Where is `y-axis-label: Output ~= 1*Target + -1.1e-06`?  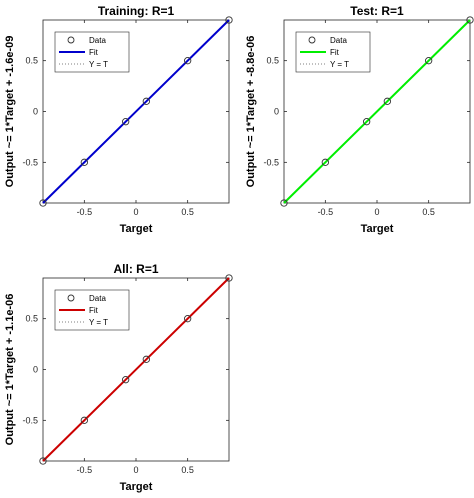 y-axis-label: Output ~= 1*Target + -1.1e-06 is located at coordinates (10, 370).